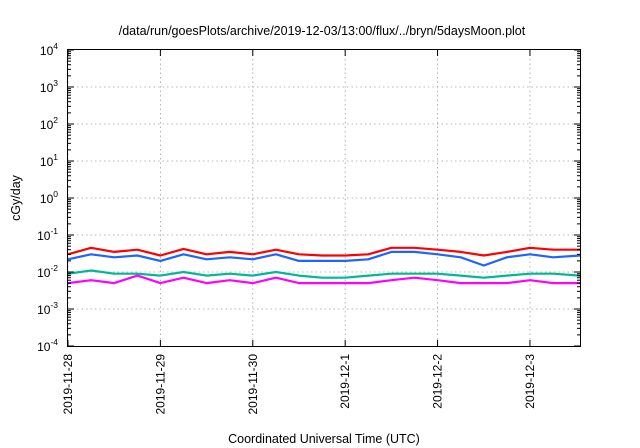 The width and height of the screenshot is (640, 448). I want to click on y-tick-label: 10⁴, so click(49, 49).